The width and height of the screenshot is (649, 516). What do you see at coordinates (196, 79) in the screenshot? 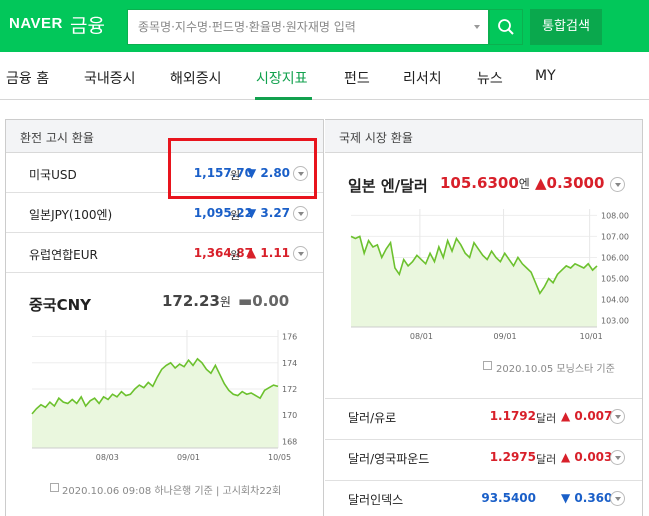
I see `nav-overseas-market: 해외증시` at bounding box center [196, 79].